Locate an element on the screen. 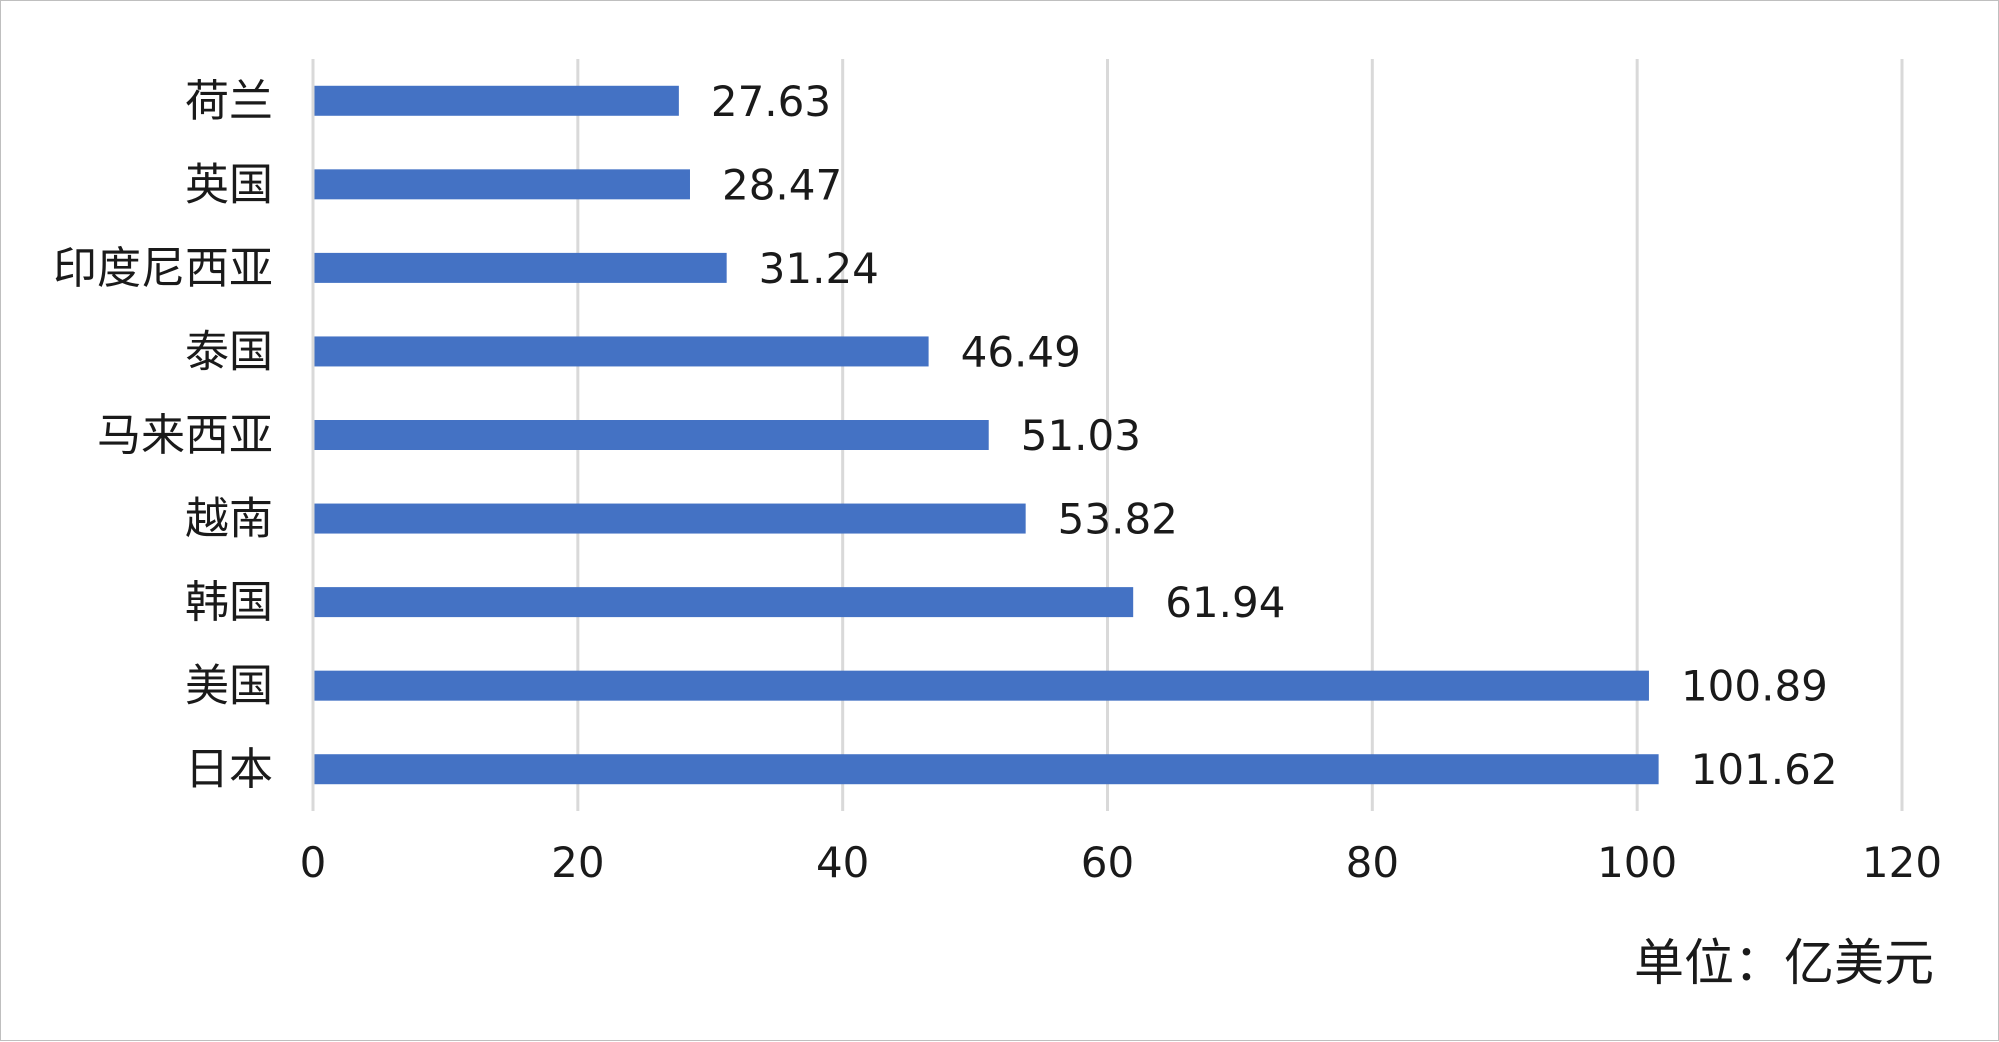 The width and height of the screenshot is (1999, 1042). x-tick-label: 40 is located at coordinates (842, 862).